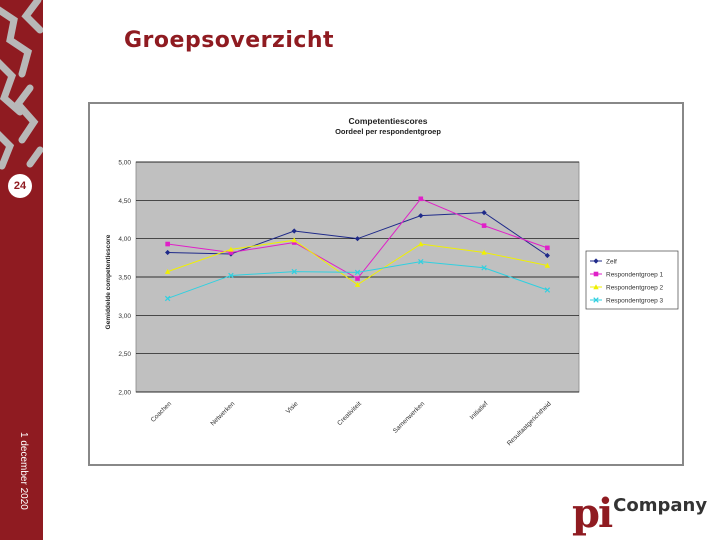 The height and width of the screenshot is (540, 720). I want to click on y-tick-label: 4,00, so click(124, 239).